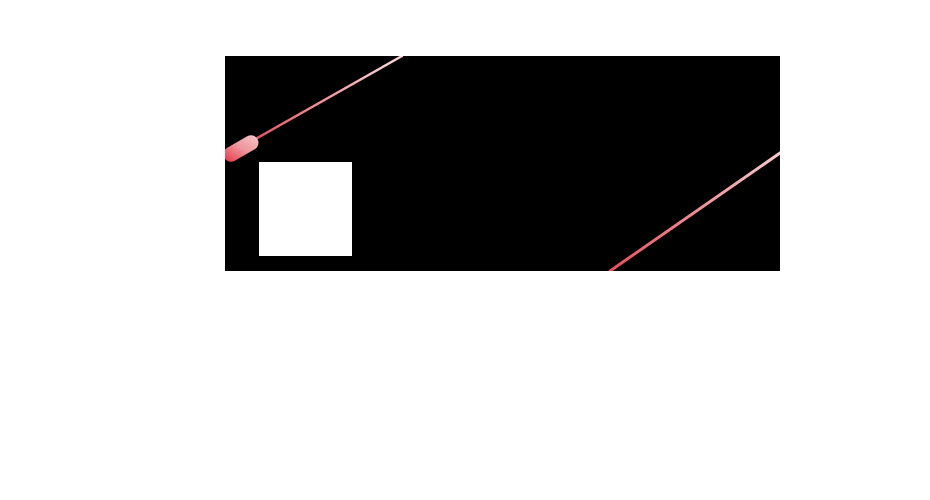 The image size is (930, 500). What do you see at coordinates (305, 209) in the screenshot?
I see `white-square` at bounding box center [305, 209].